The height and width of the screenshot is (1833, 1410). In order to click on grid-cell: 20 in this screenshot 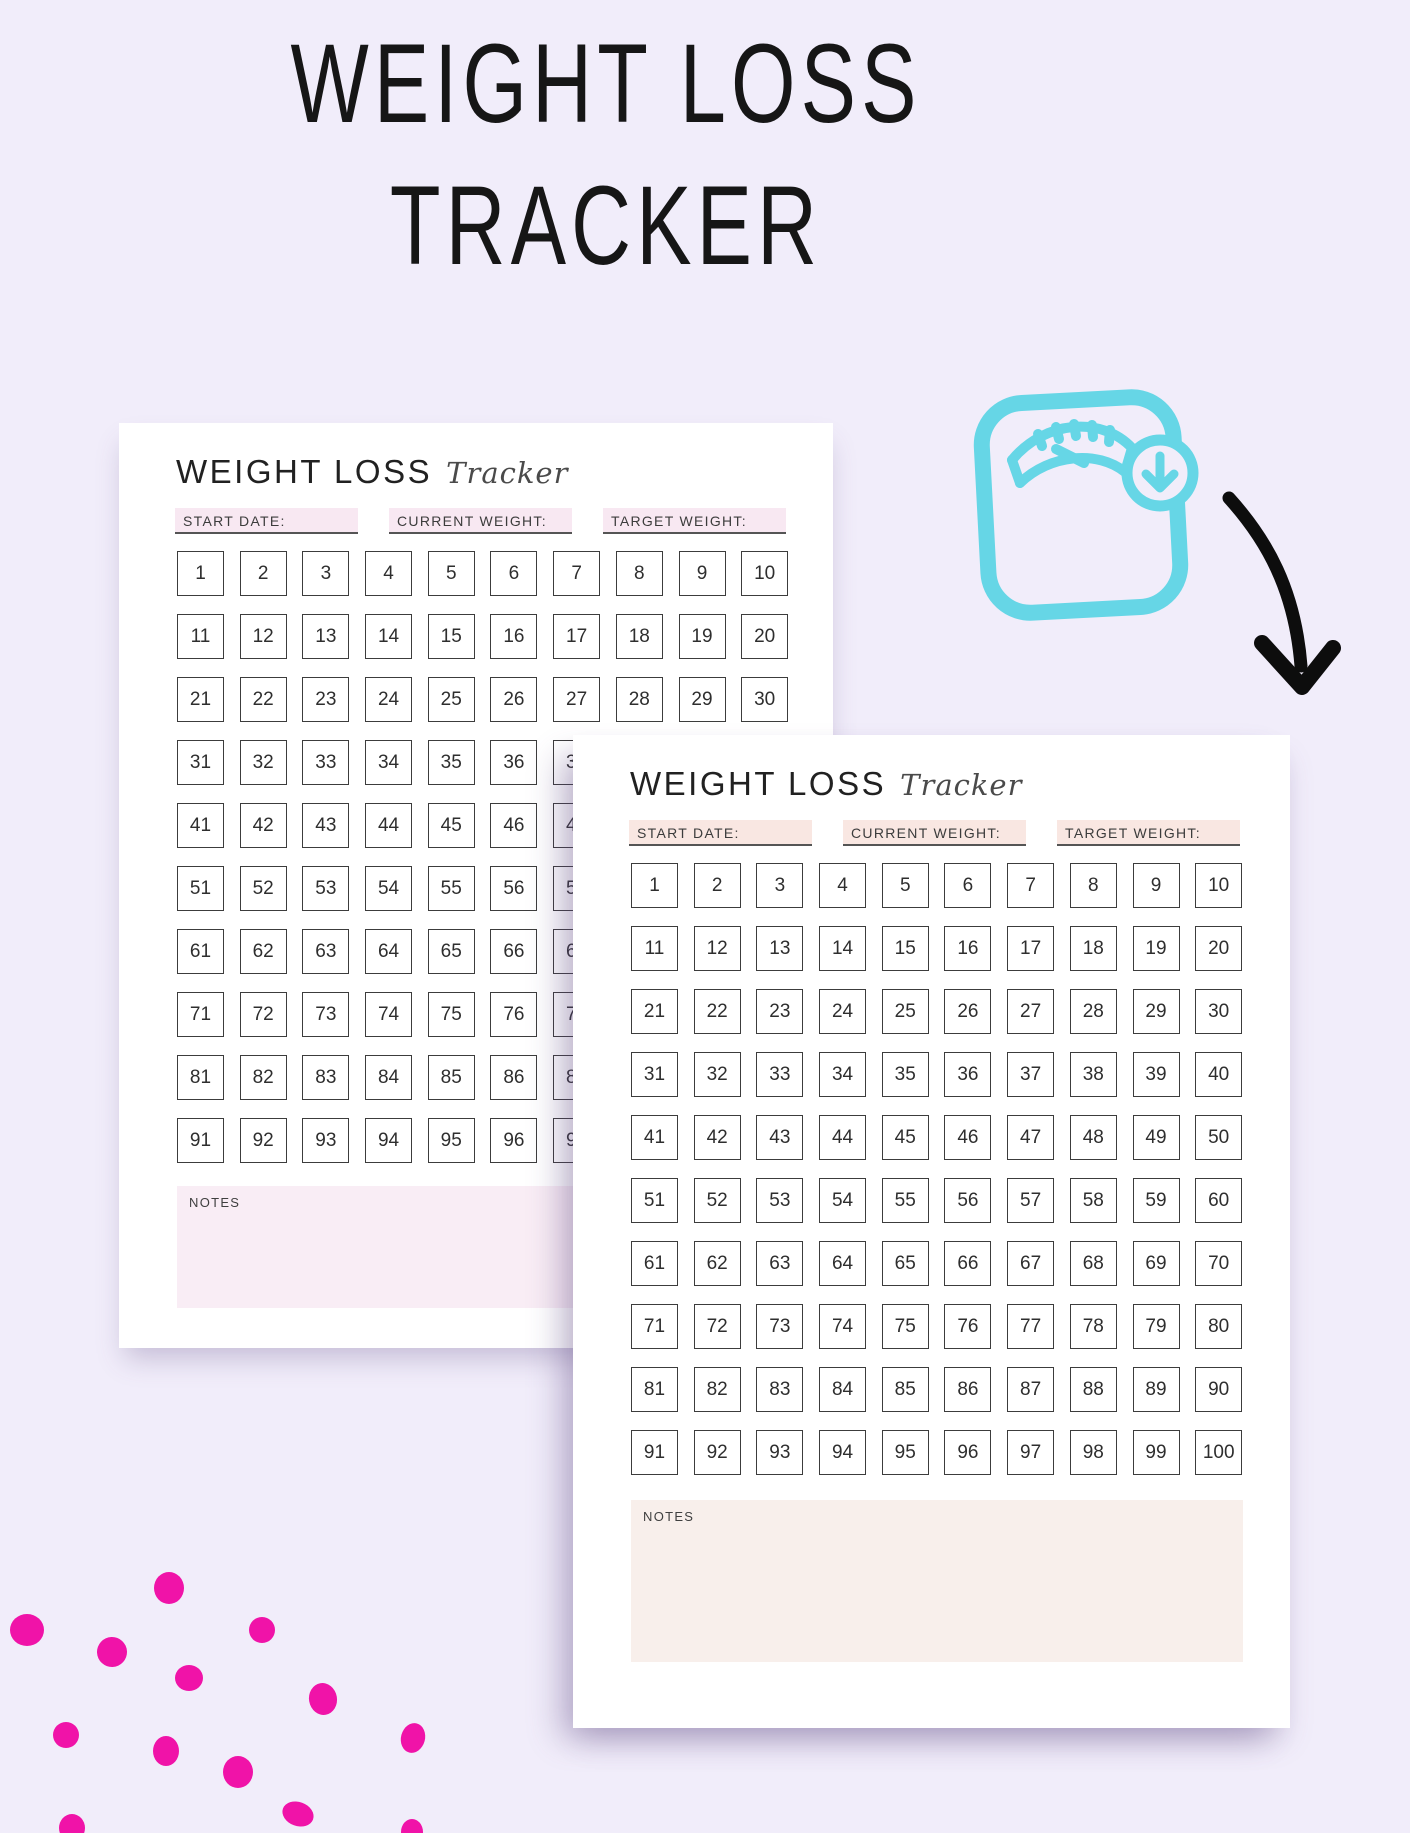, I will do `click(765, 636)`.